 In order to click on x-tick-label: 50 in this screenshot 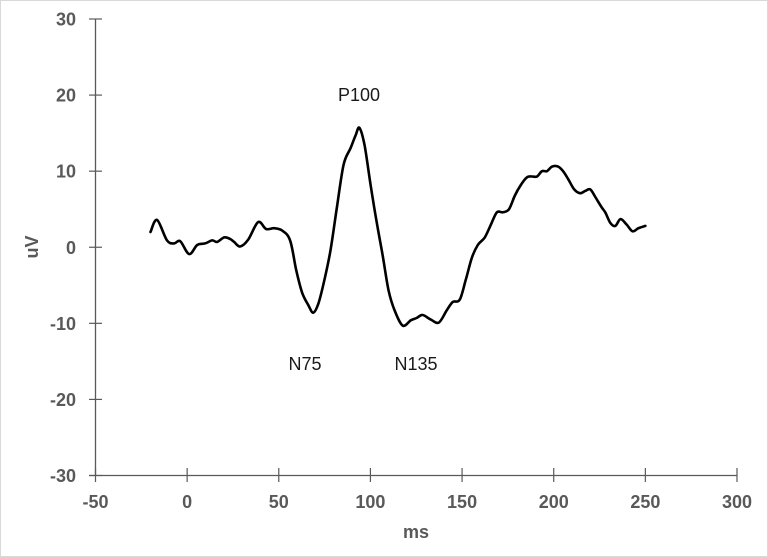, I will do `click(279, 502)`.